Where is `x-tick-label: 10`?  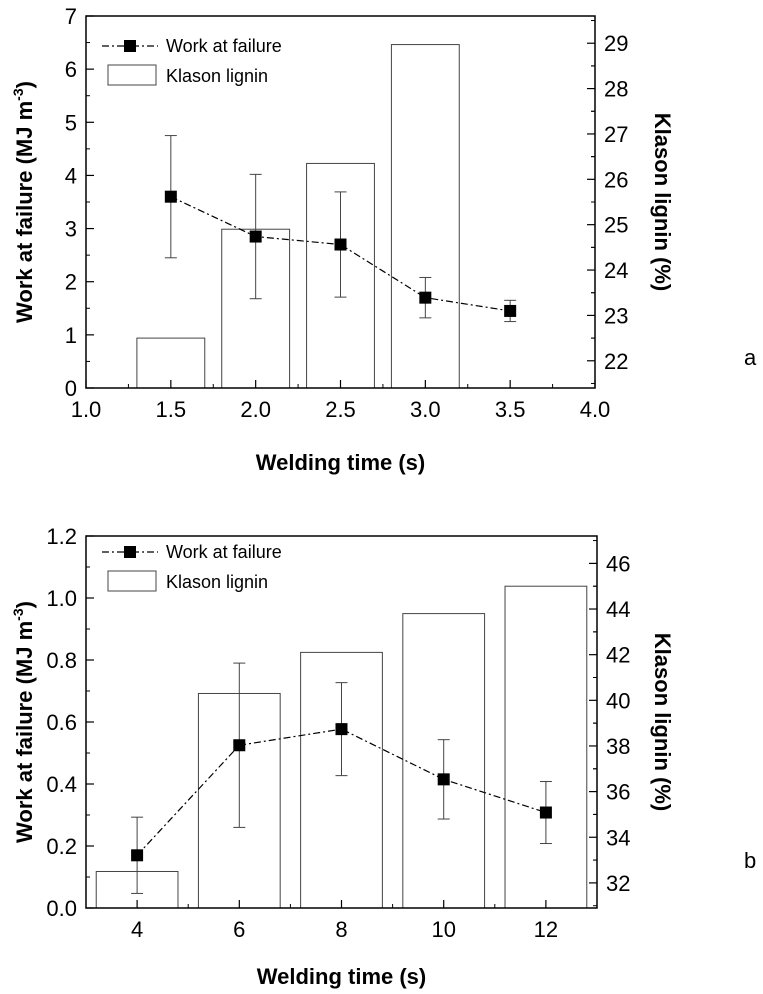 x-tick-label: 10 is located at coordinates (443, 929).